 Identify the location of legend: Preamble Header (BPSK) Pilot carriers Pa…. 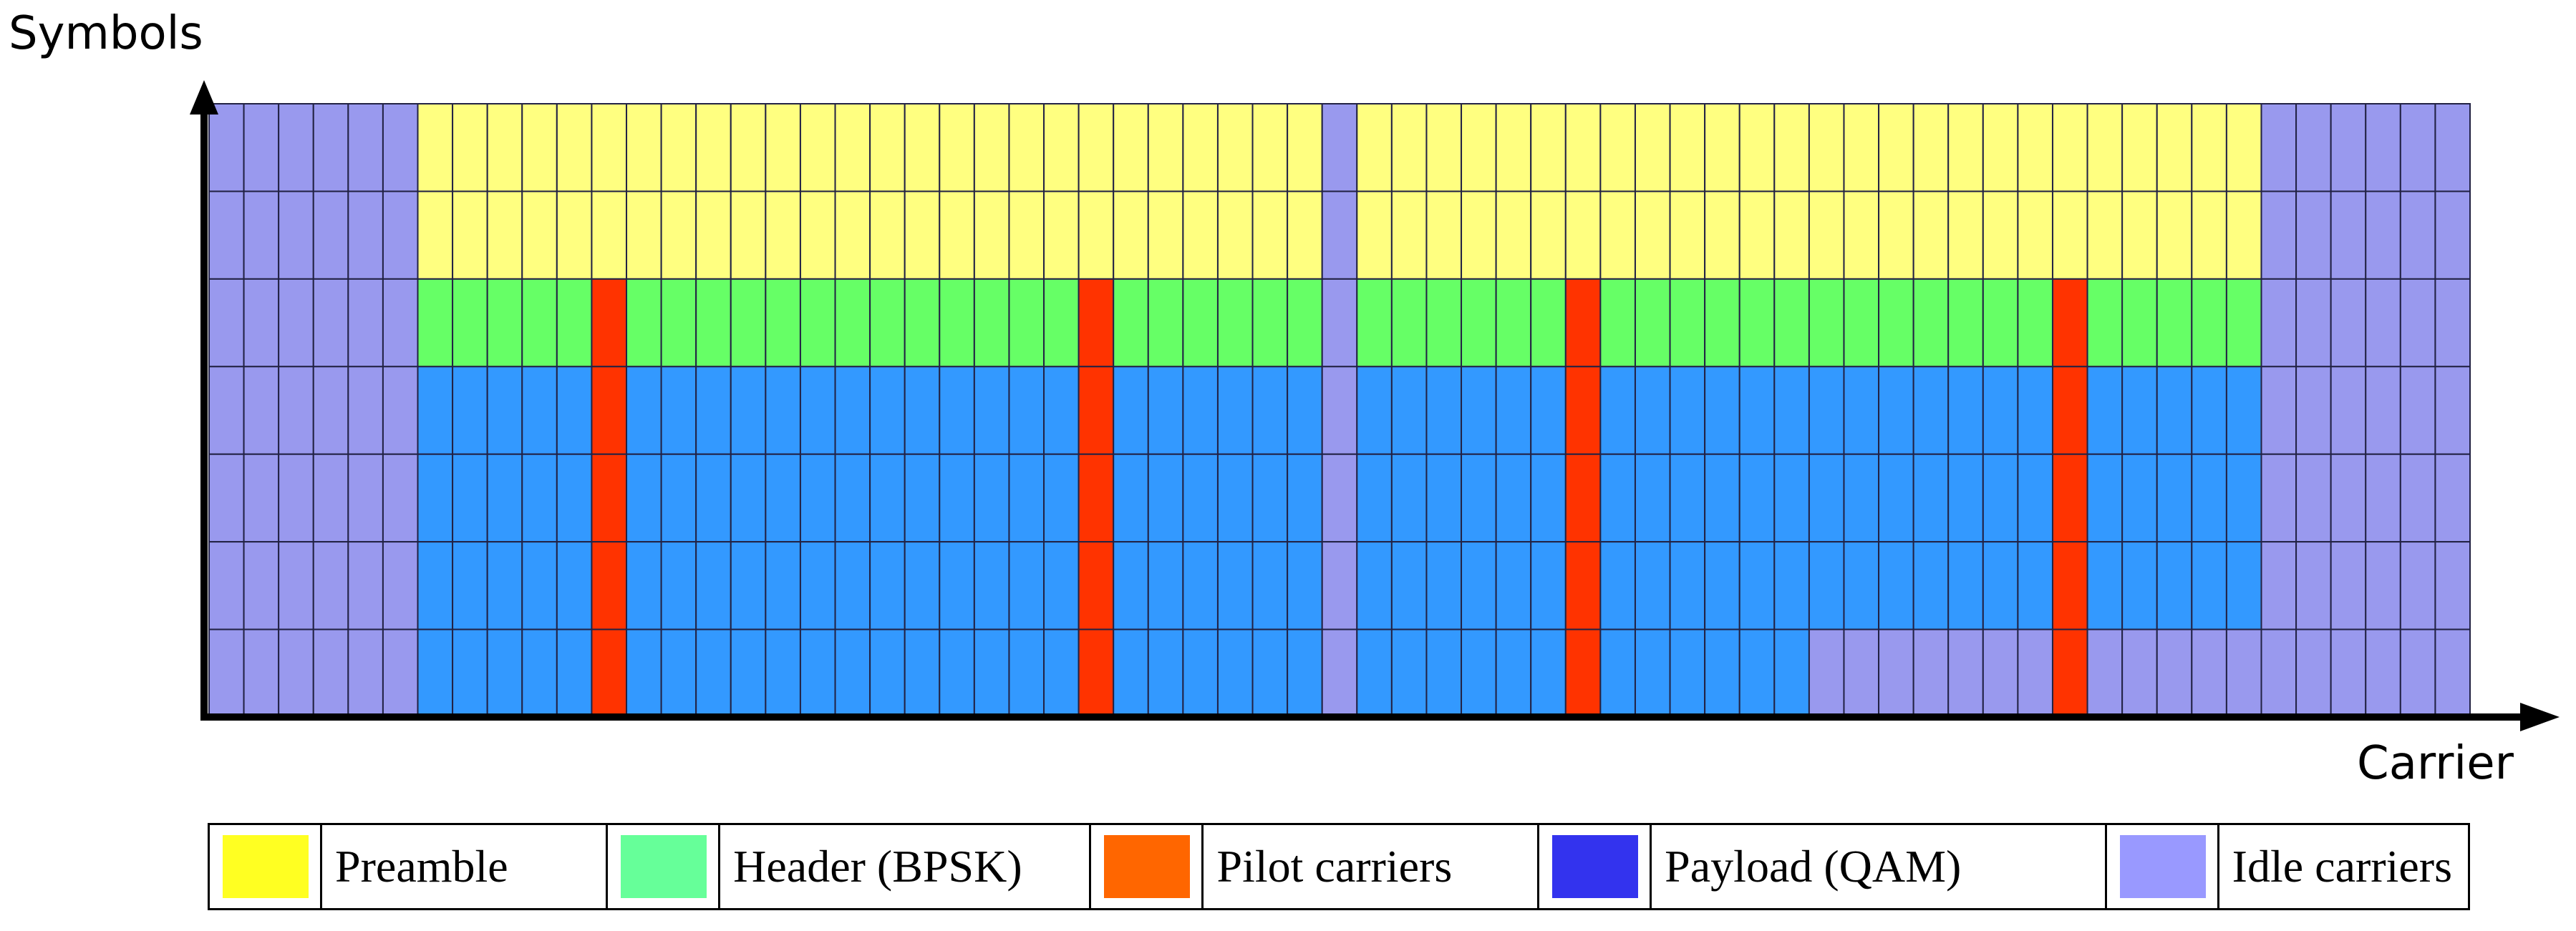
(1339, 866).